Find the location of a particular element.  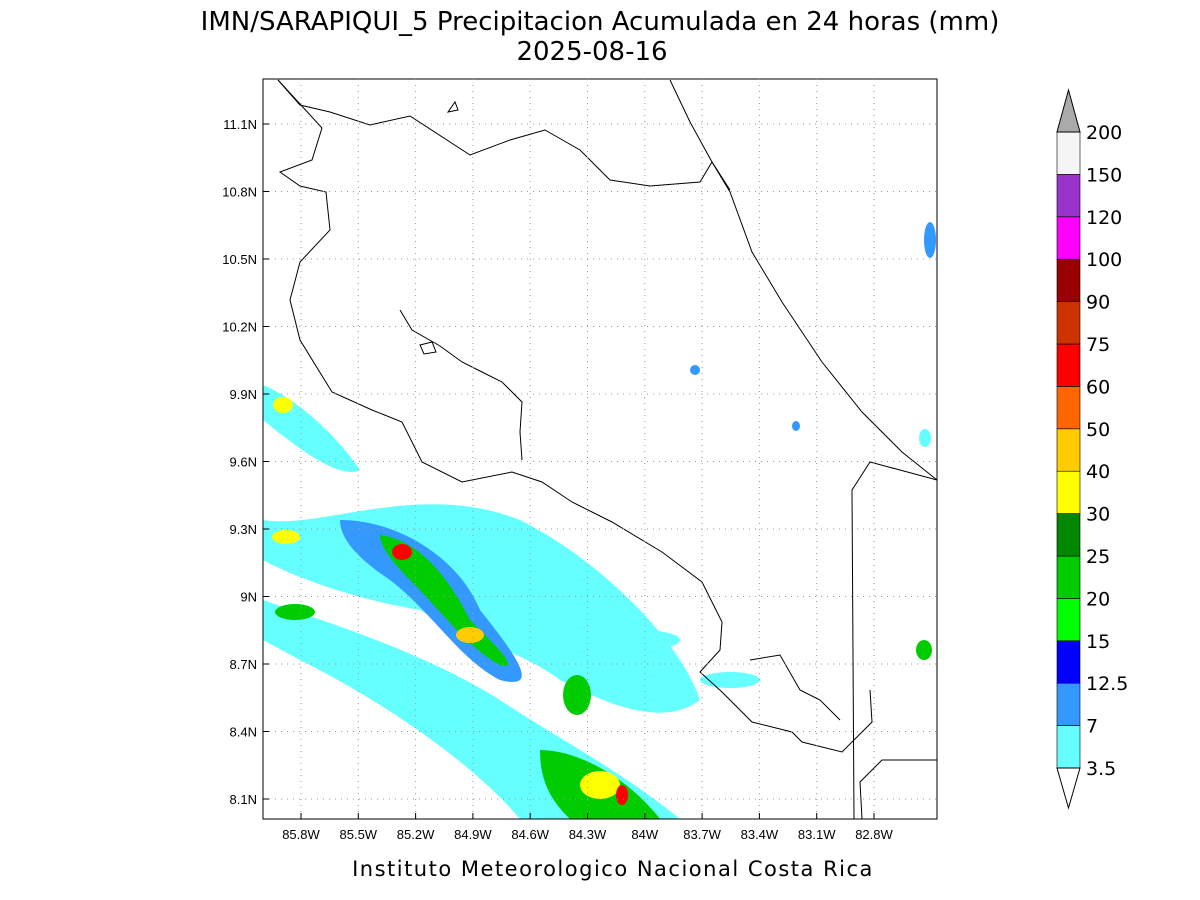

colorbar-label: 100 is located at coordinates (1104, 260).